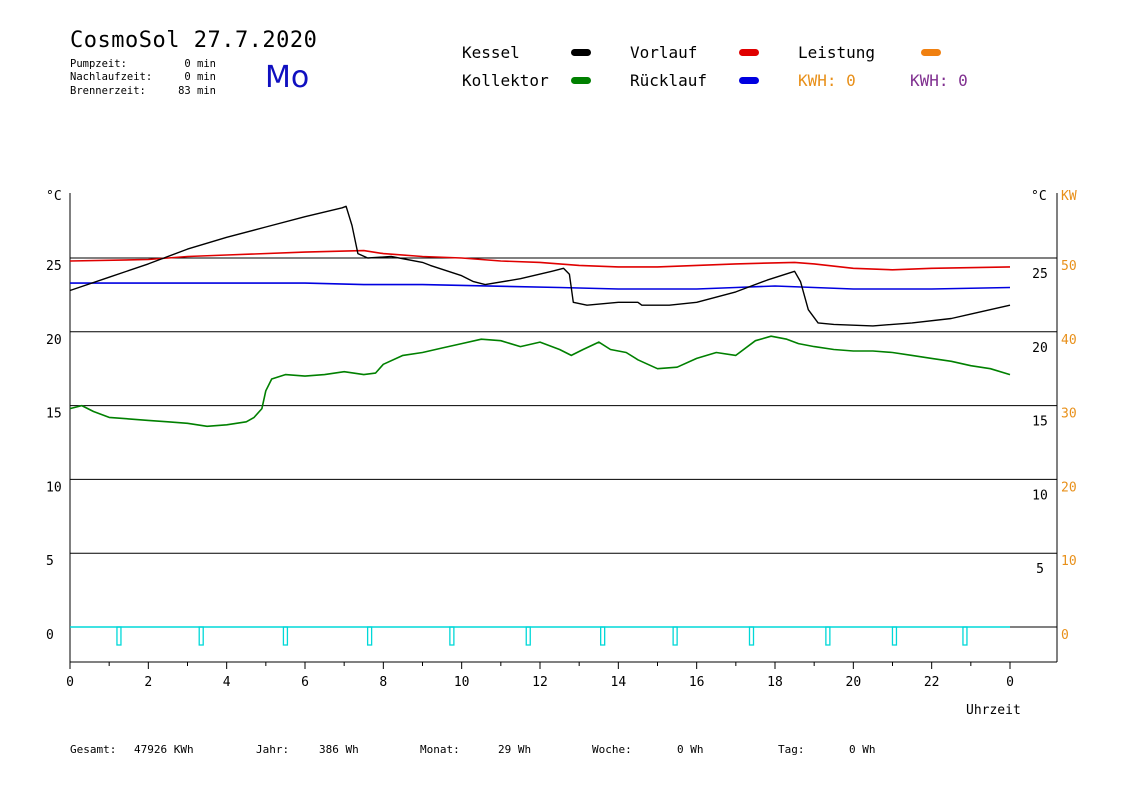  I want to click on legend-vorlauf-label: Vorlauf, so click(664, 52).